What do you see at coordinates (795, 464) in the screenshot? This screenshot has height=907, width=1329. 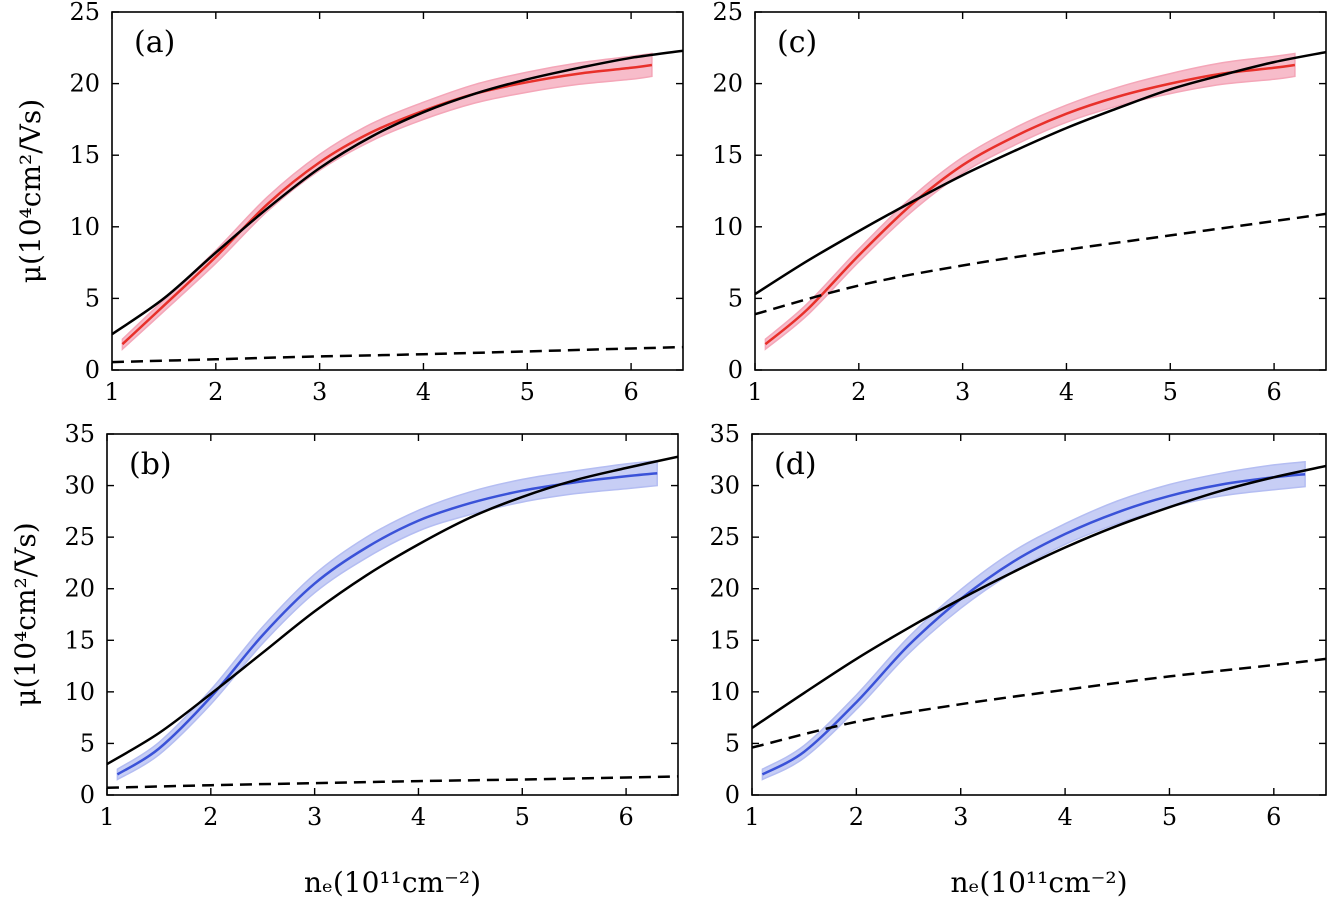 I see `panel-label: (d)` at bounding box center [795, 464].